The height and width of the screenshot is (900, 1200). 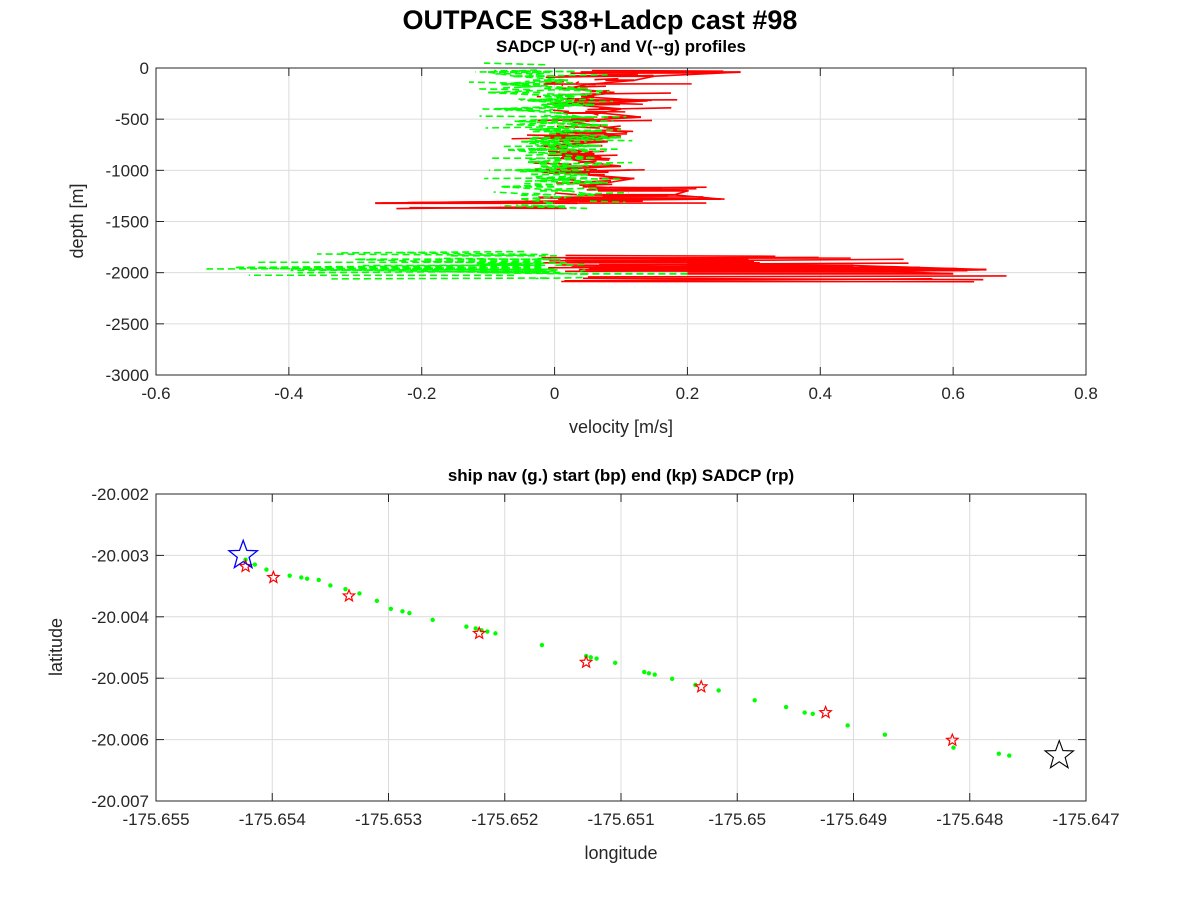 I want to click on p0-xtick-label: -0.2, so click(x=421, y=393).